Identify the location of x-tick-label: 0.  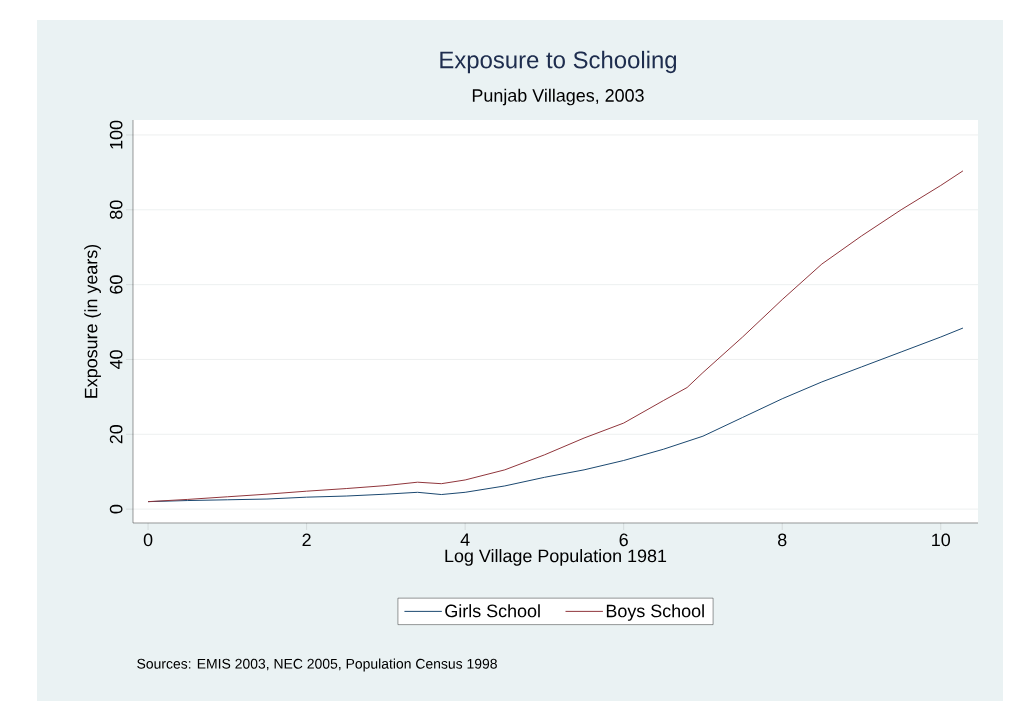
(148, 540).